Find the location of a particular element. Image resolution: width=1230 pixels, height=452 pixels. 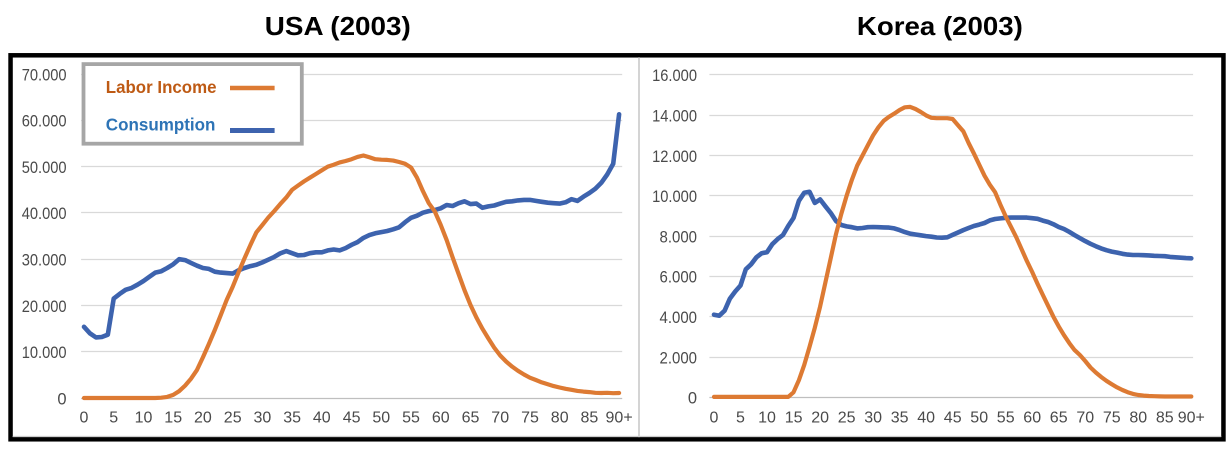

svg-text: Korea (2003) is located at coordinates (940, 26).